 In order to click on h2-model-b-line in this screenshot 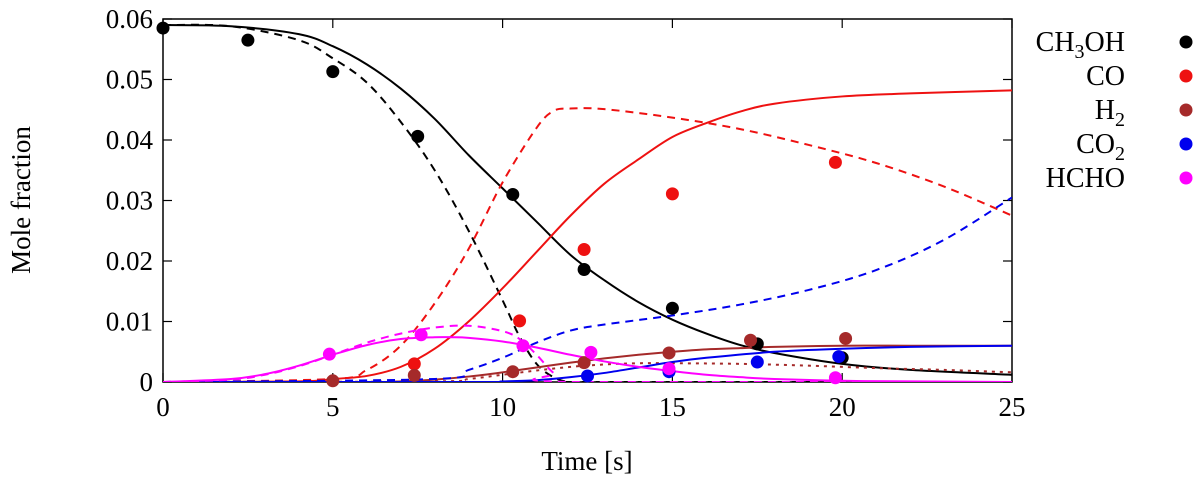, I will do `click(587, 372)`.